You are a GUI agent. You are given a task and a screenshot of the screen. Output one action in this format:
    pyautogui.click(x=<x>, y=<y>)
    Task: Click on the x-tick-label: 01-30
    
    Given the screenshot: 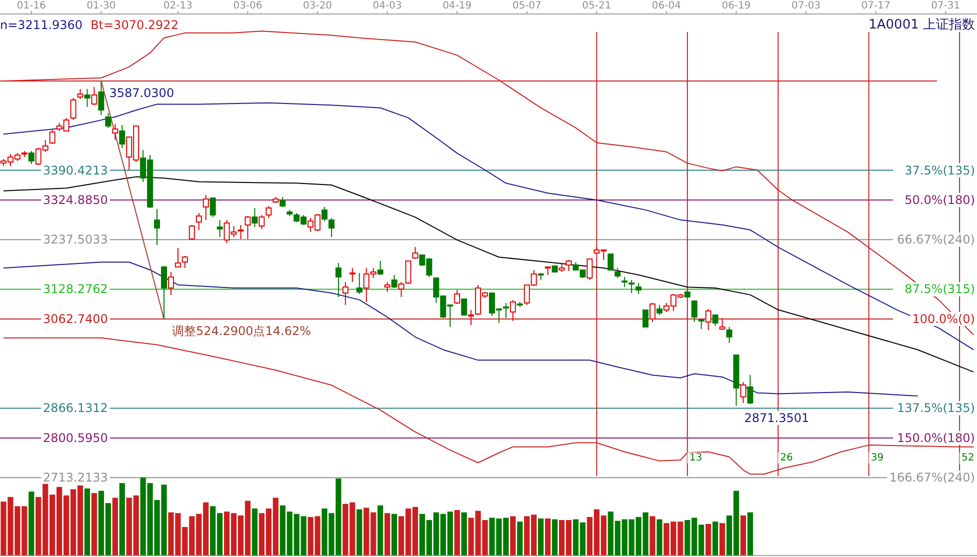 What is the action you would take?
    pyautogui.click(x=101, y=6)
    